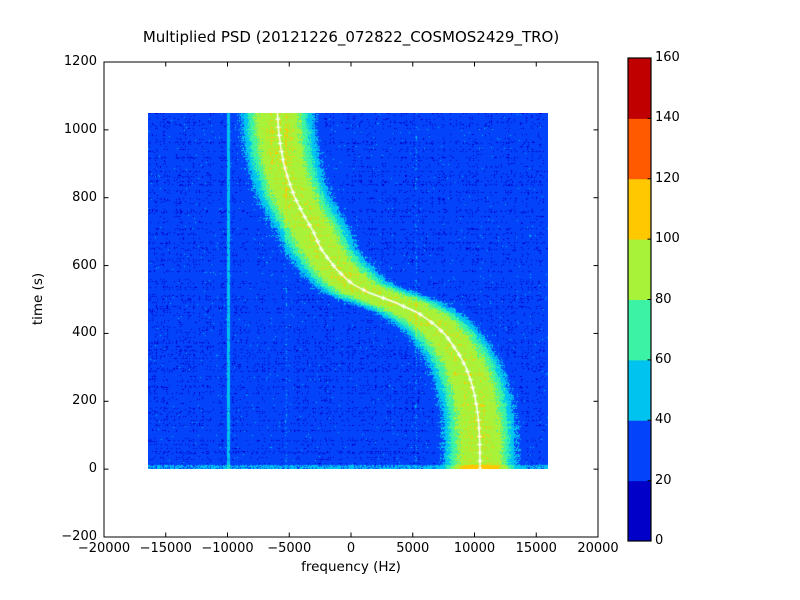  Describe the element at coordinates (474, 548) in the screenshot. I see `x-tick-label: 10000` at that location.